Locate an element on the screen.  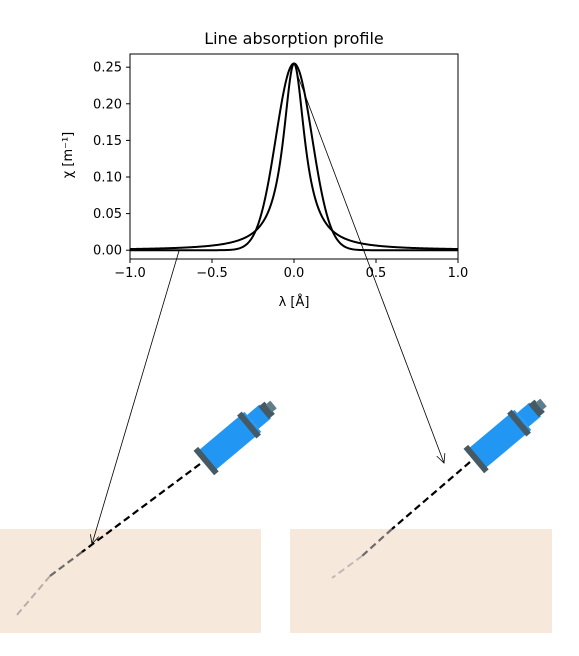
x-tick-label: −0.5 is located at coordinates (212, 273).